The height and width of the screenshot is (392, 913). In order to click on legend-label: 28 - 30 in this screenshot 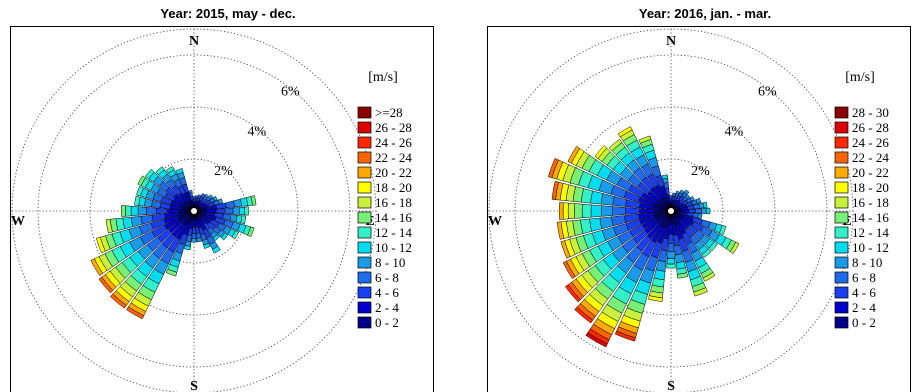, I will do `click(870, 112)`.